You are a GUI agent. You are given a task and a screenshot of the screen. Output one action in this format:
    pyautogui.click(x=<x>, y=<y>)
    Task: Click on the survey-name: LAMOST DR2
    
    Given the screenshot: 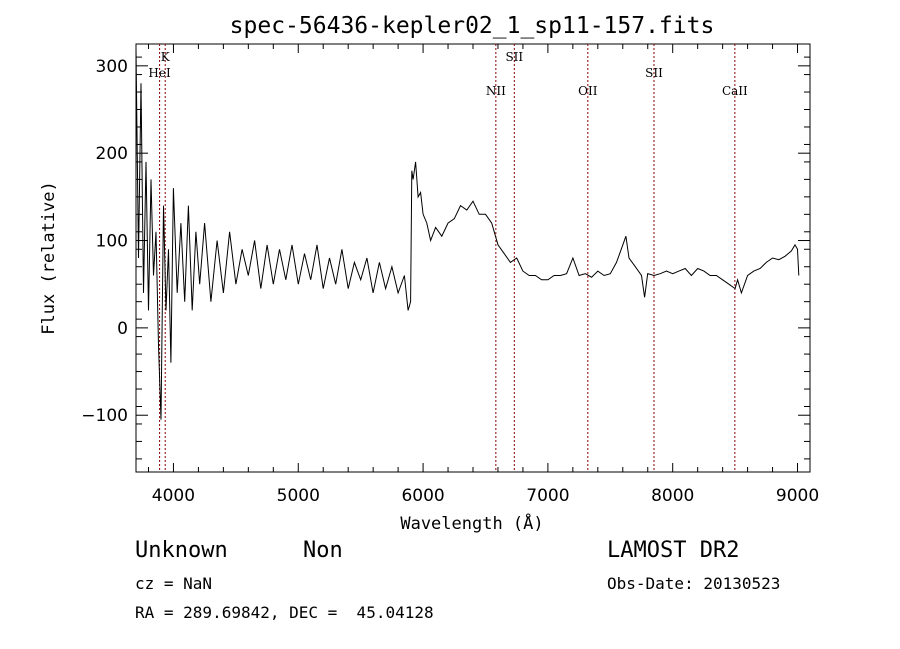 What is the action you would take?
    pyautogui.click(x=673, y=550)
    